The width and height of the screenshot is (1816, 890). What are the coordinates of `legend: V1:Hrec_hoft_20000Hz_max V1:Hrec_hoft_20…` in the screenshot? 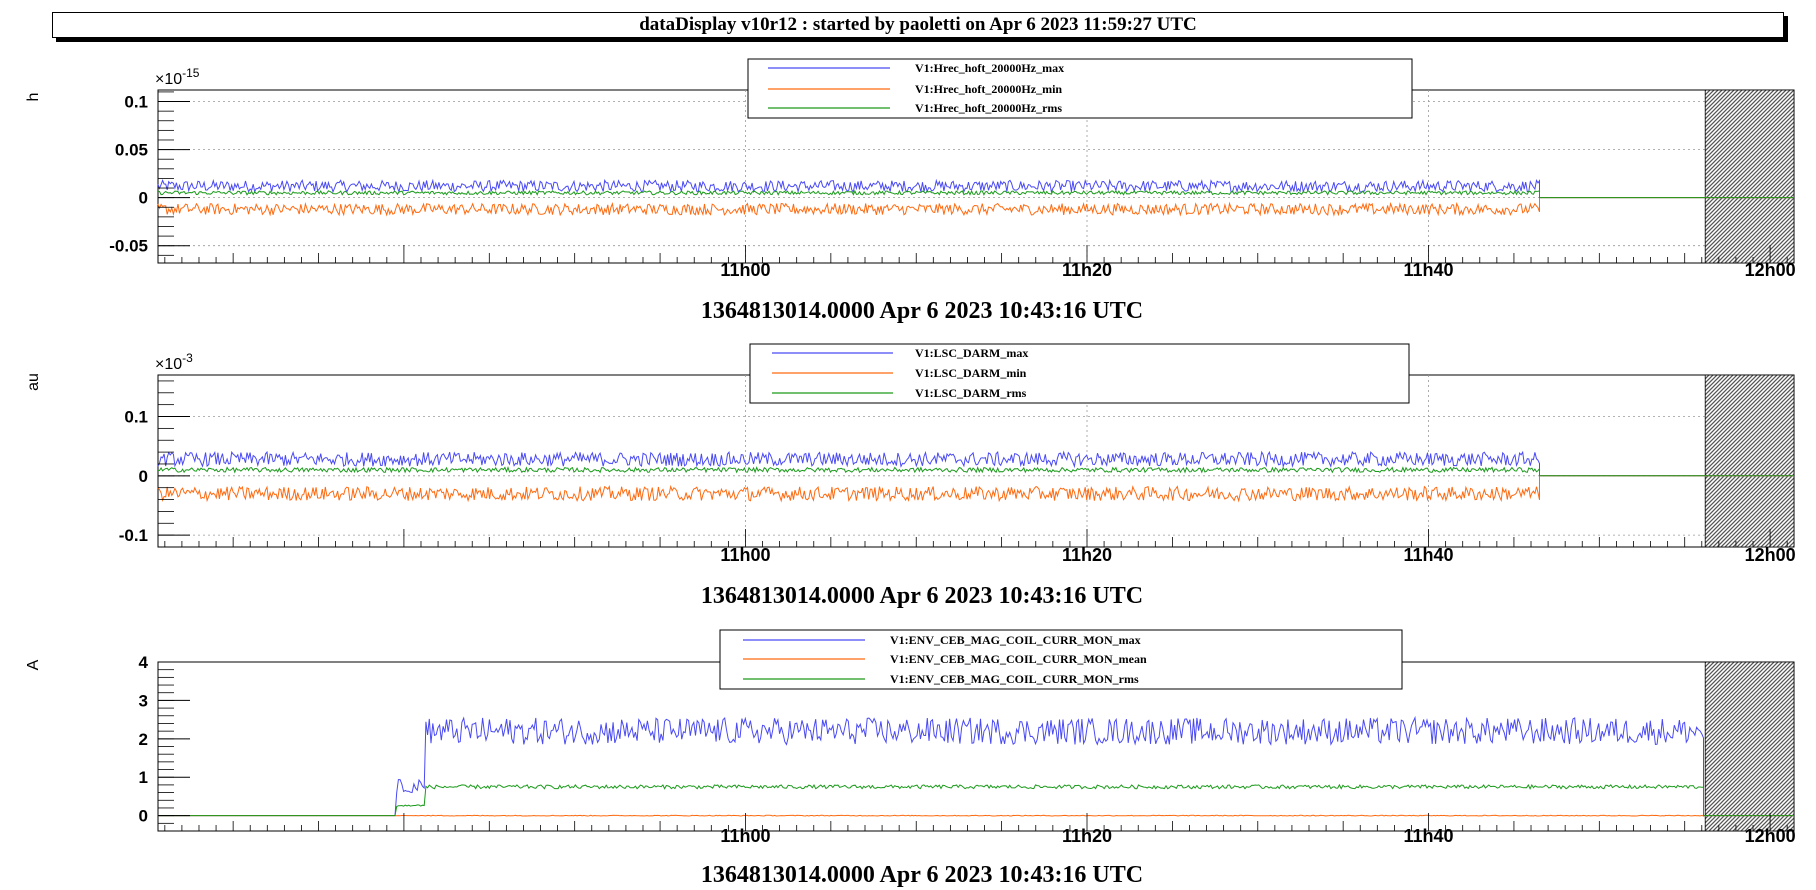 It's located at (1080, 88).